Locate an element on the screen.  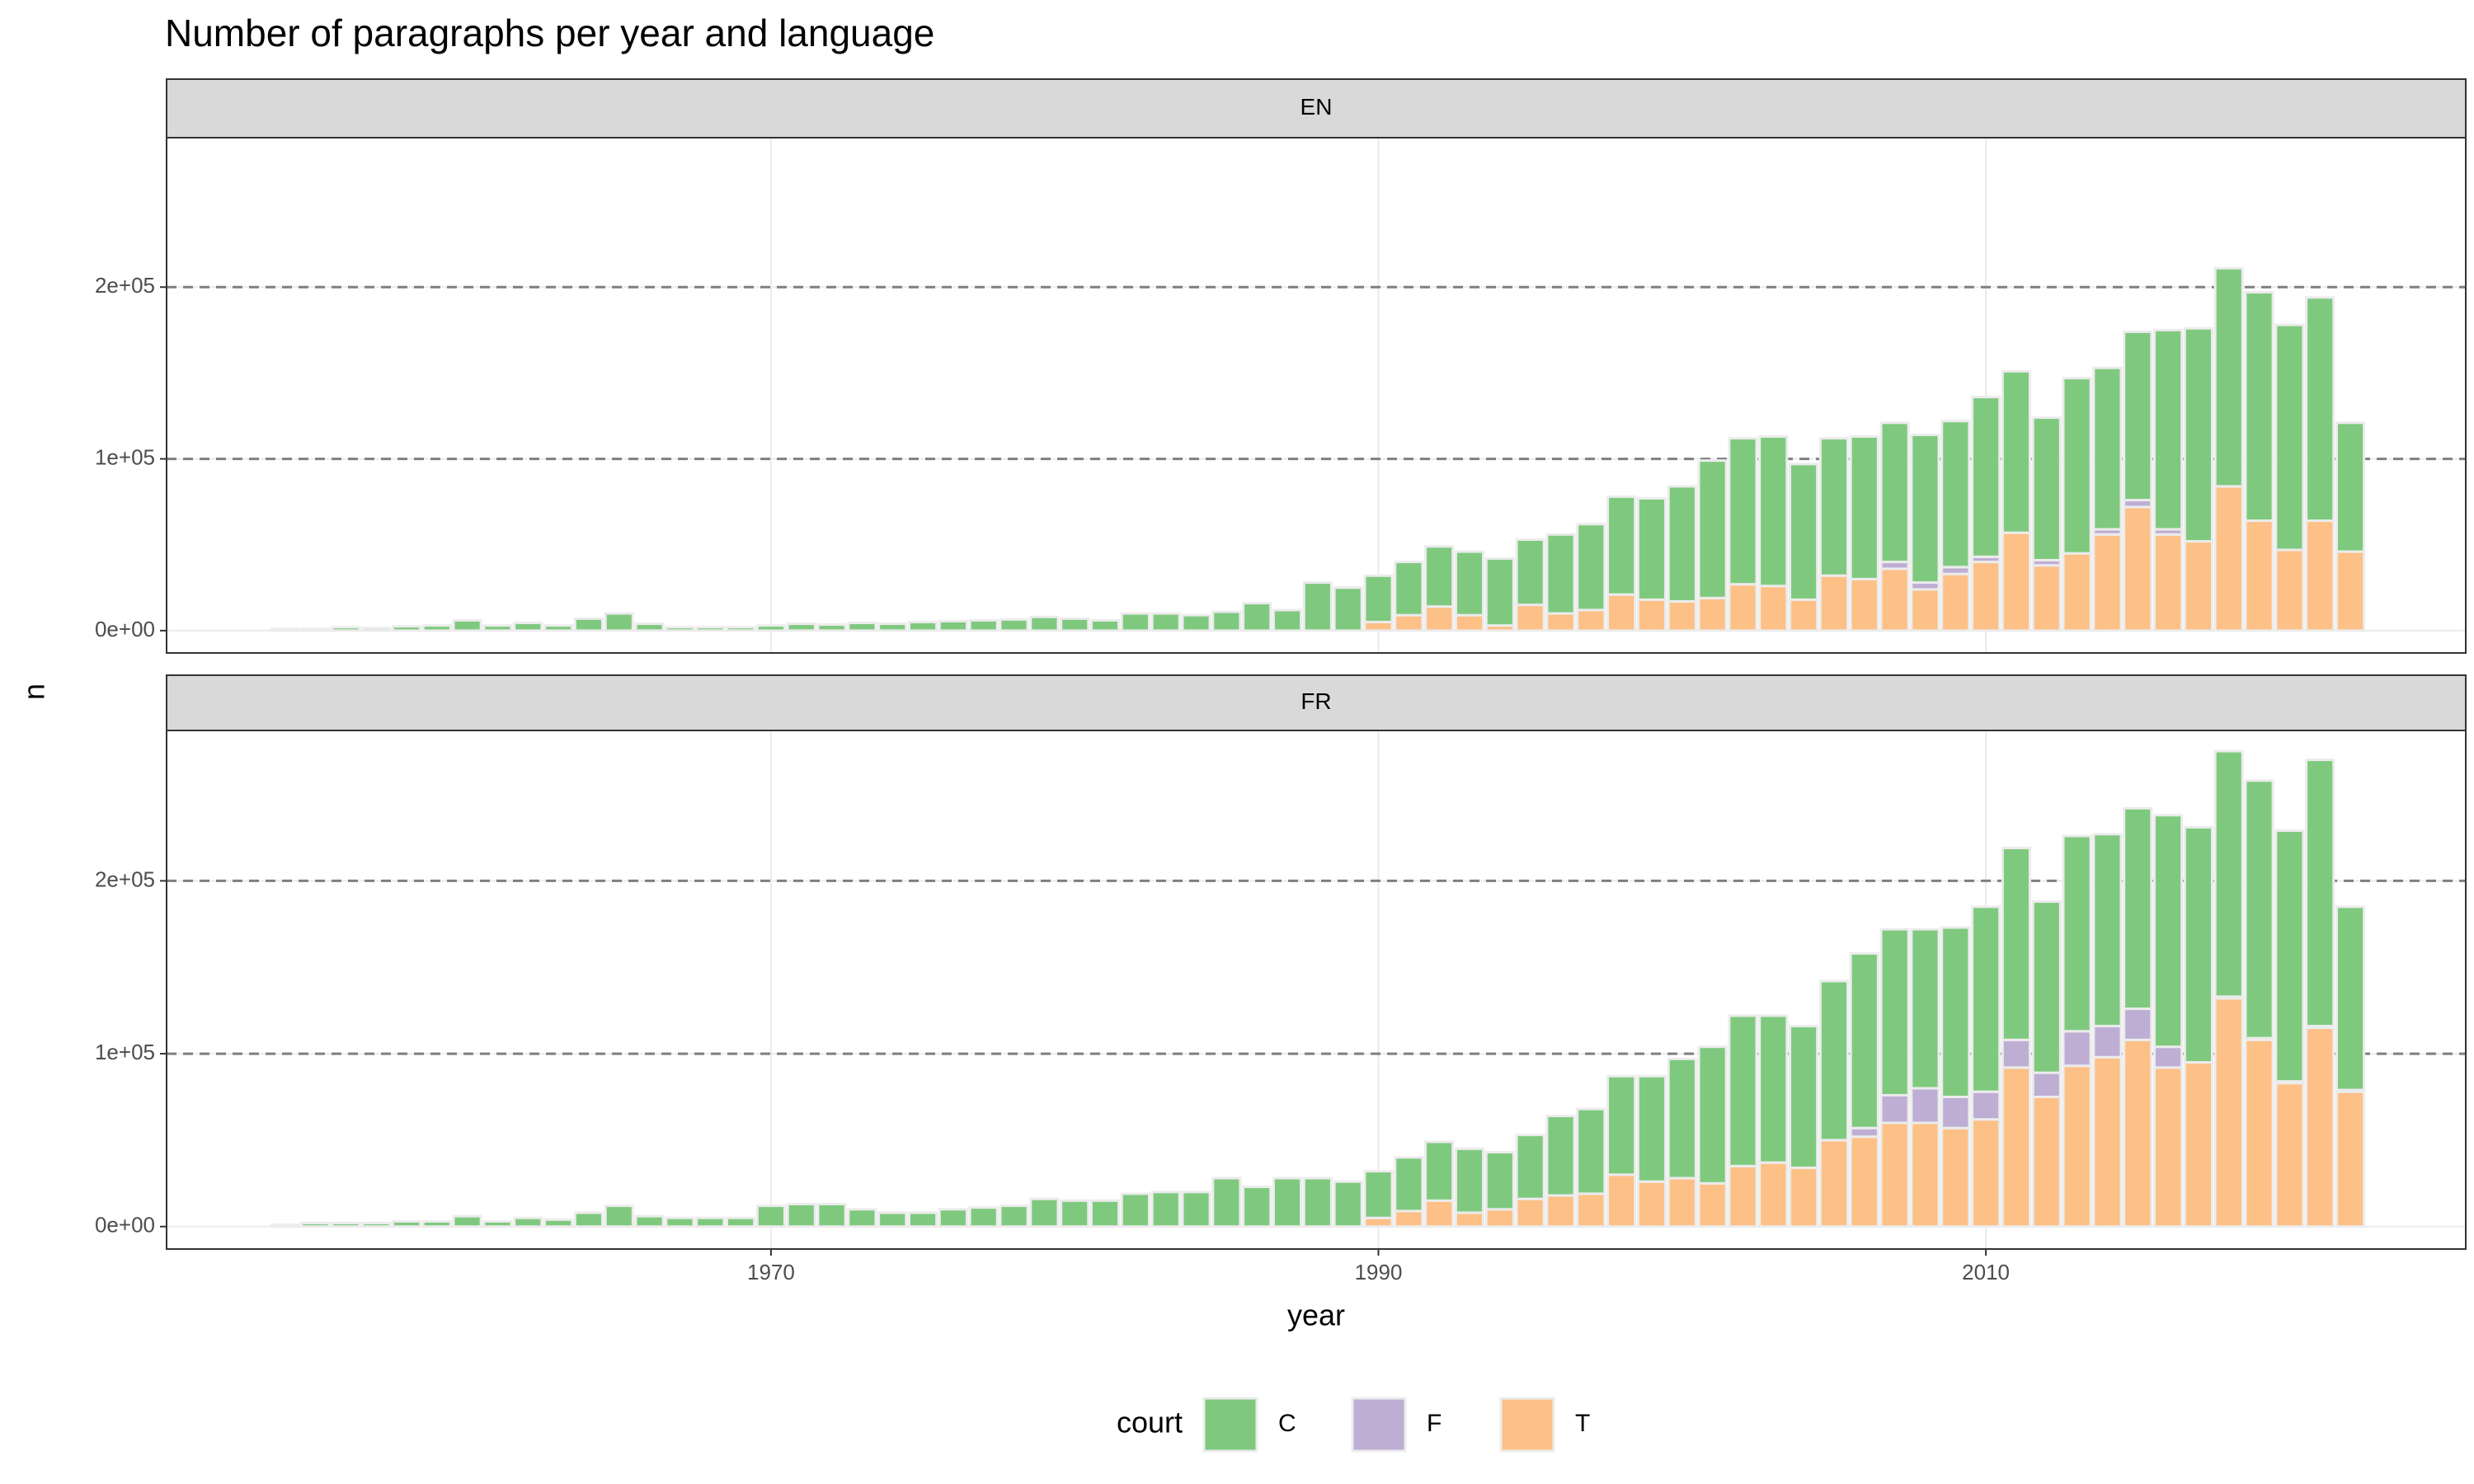
facet-strip is located at coordinates (1316, 702).